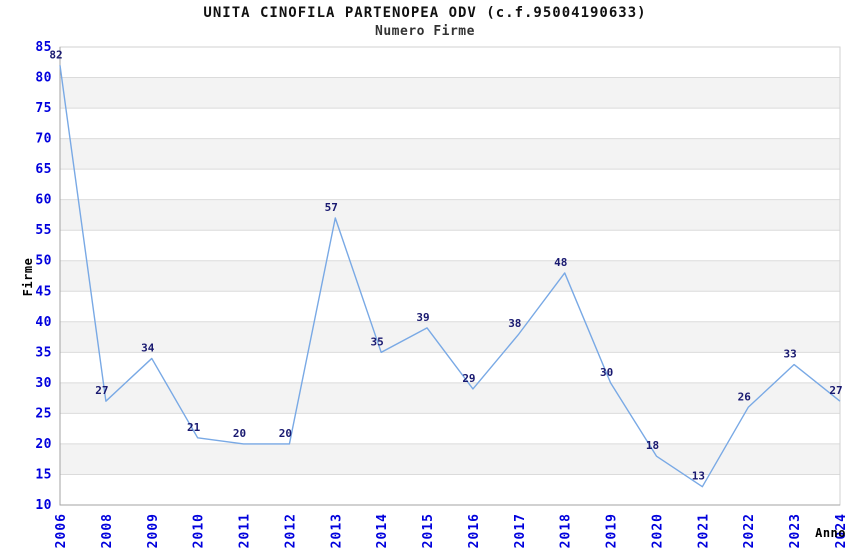 This screenshot has height=550, width=850. What do you see at coordinates (336, 530) in the screenshot?
I see `x-tick-label: 2013` at bounding box center [336, 530].